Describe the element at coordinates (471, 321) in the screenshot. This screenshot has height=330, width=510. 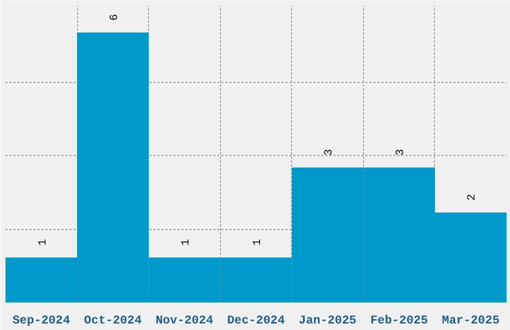
I see `x-tick-label: Mar-2025` at that location.